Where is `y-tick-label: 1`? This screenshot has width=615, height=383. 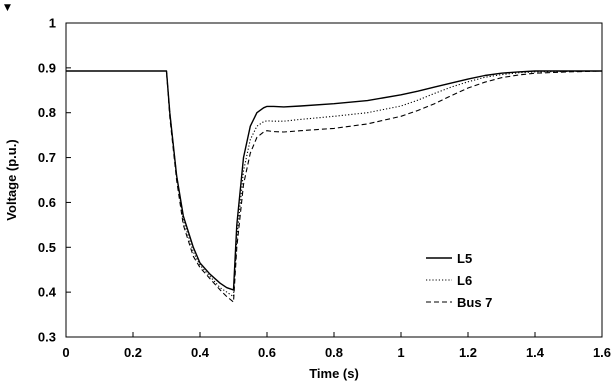 y-tick-label: 1 is located at coordinates (52, 23).